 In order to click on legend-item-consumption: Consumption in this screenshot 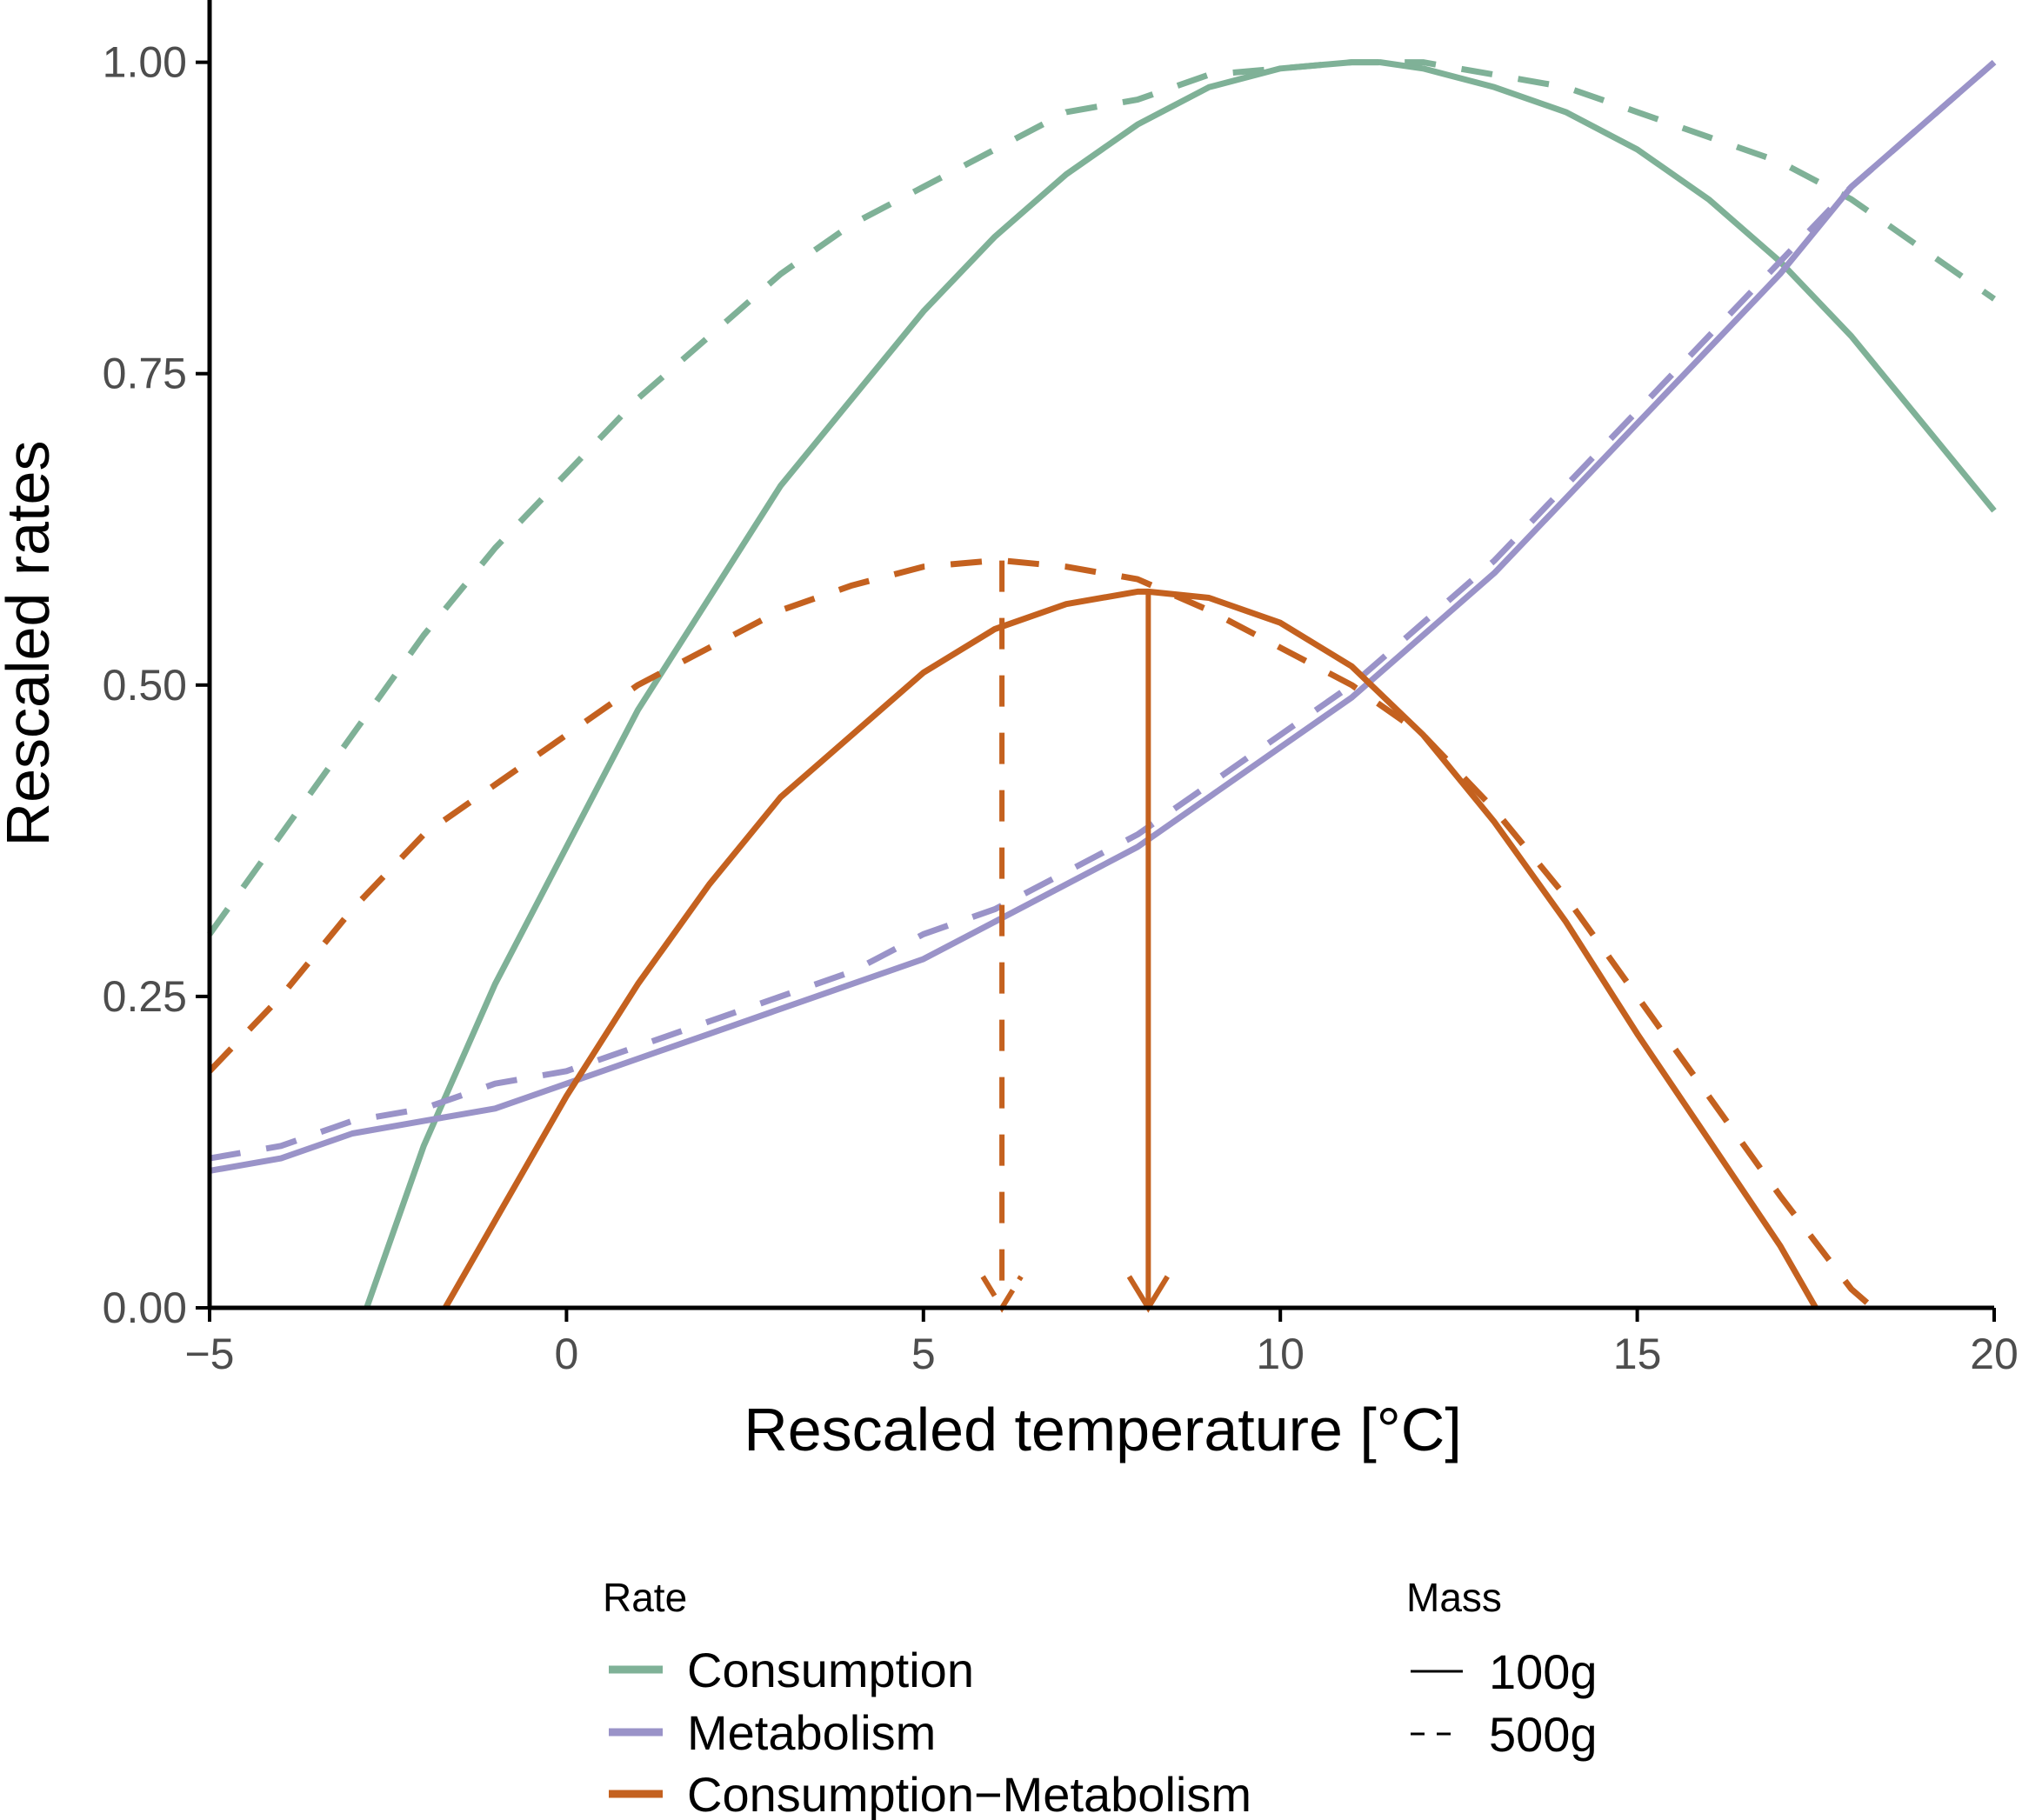, I will do `click(791, 1670)`.